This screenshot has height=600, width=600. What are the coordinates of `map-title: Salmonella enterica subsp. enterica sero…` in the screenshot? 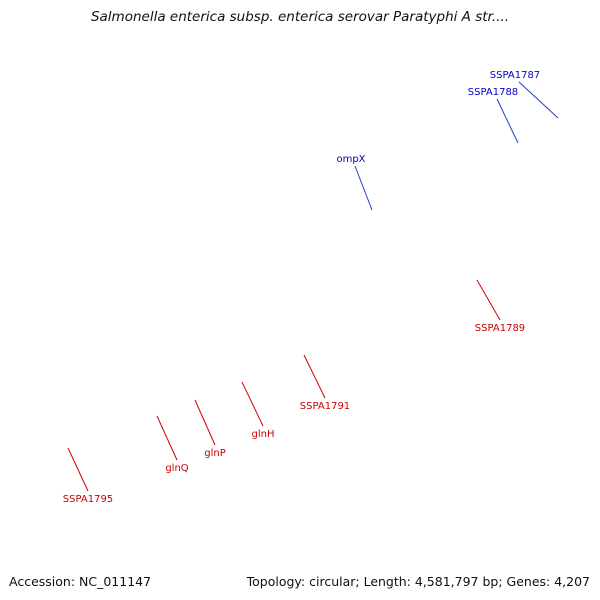 It's located at (300, 17).